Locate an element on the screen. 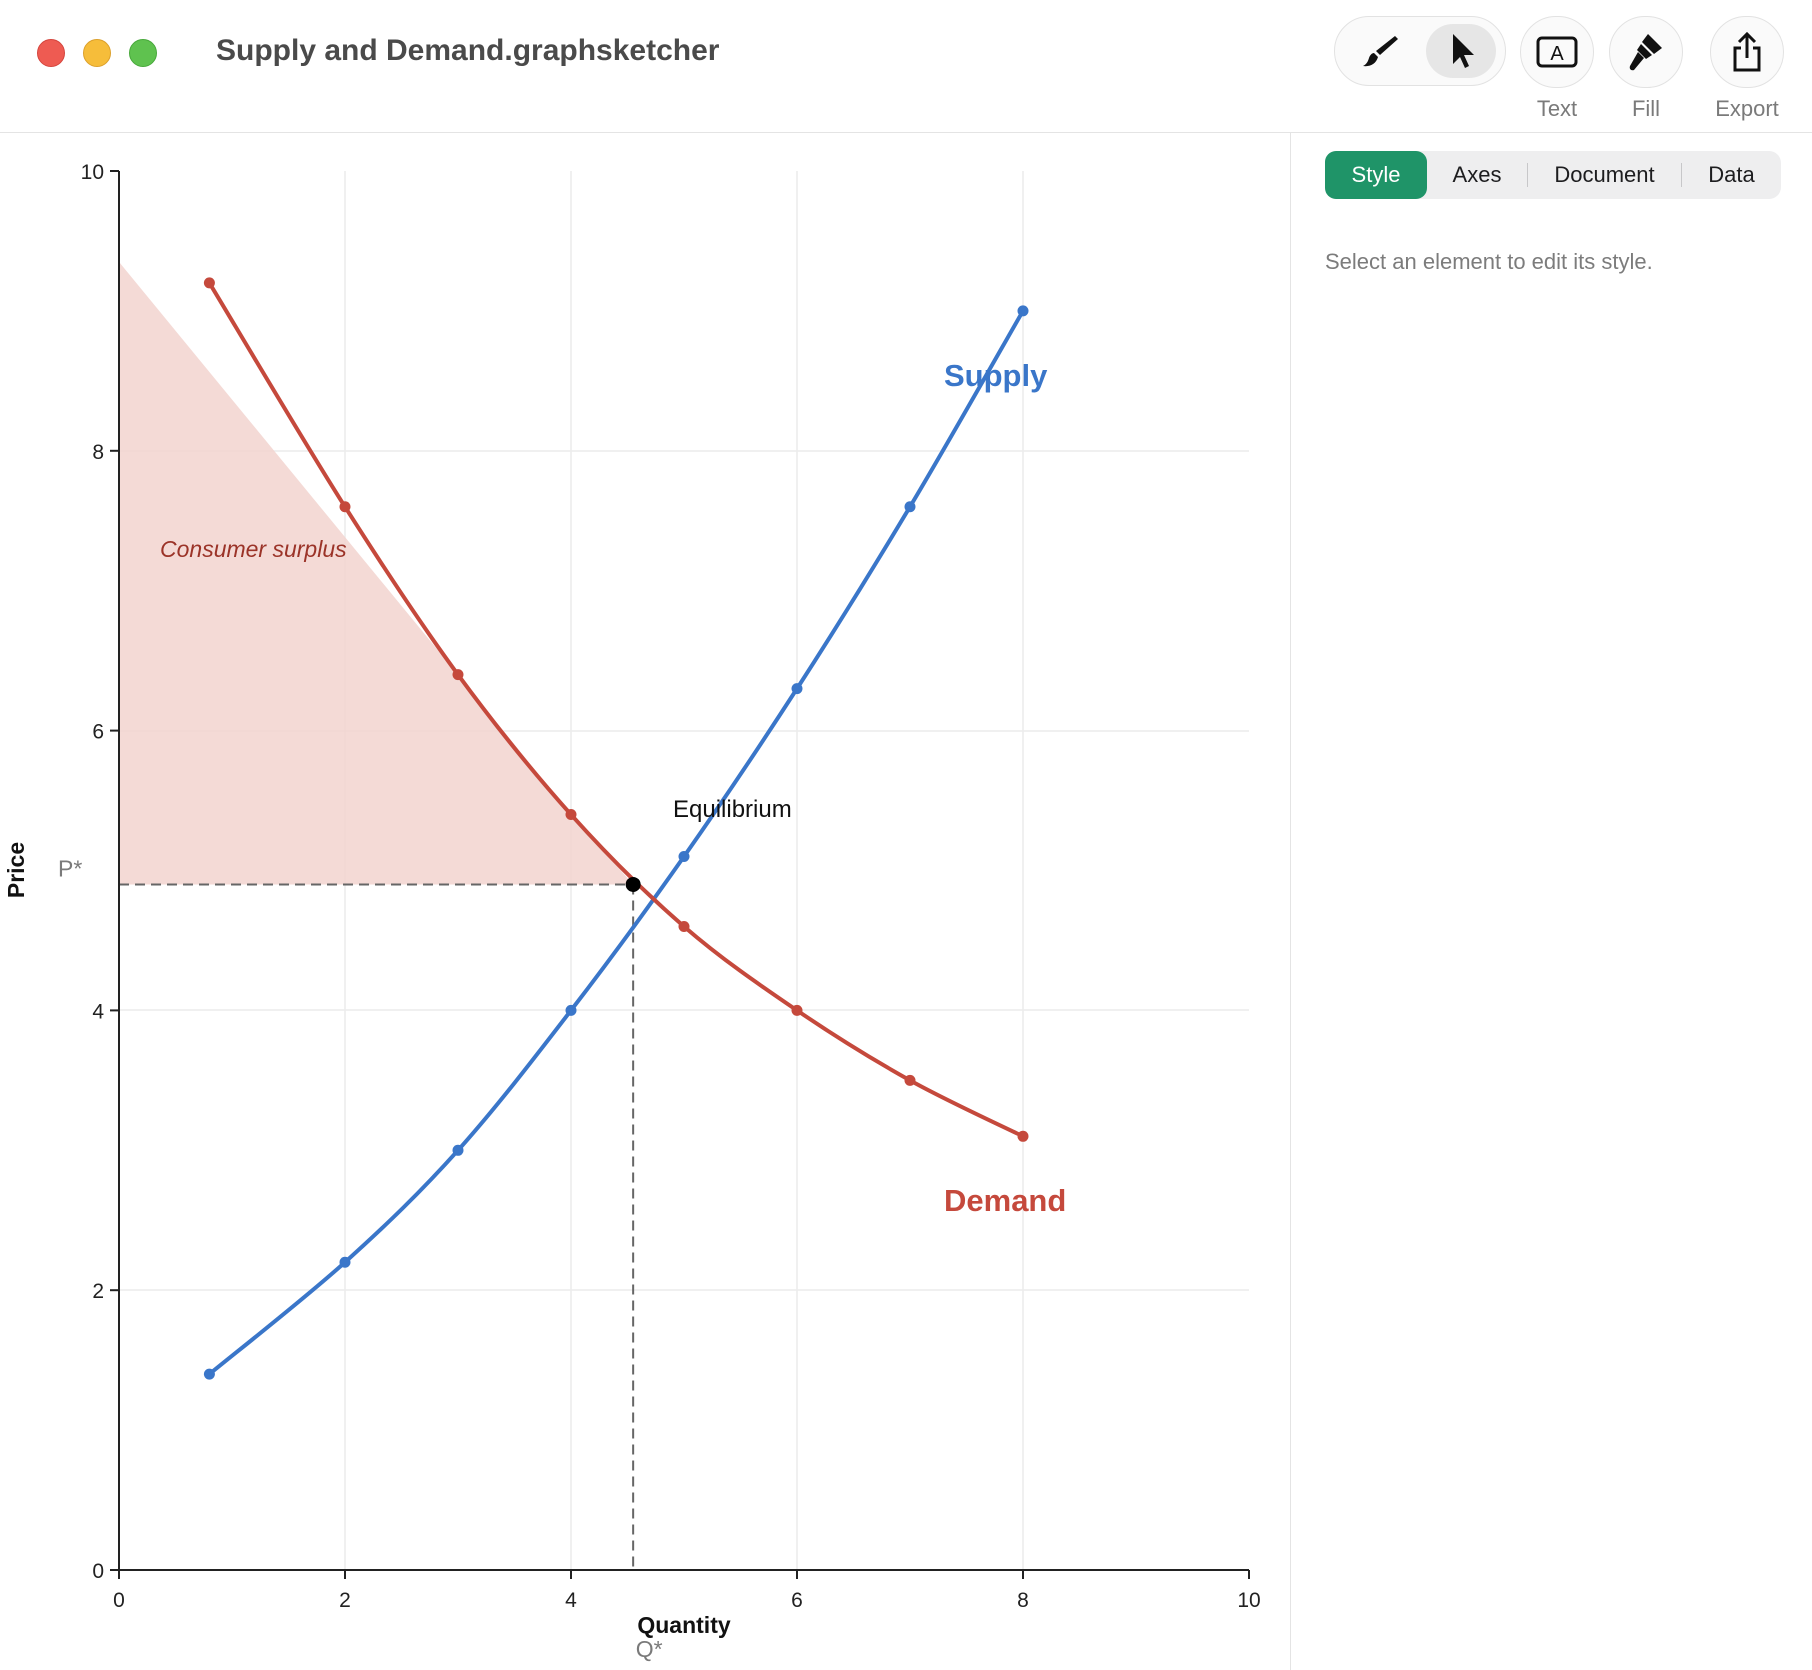 The image size is (1812, 1670). fill-tool-button is located at coordinates (1646, 52).